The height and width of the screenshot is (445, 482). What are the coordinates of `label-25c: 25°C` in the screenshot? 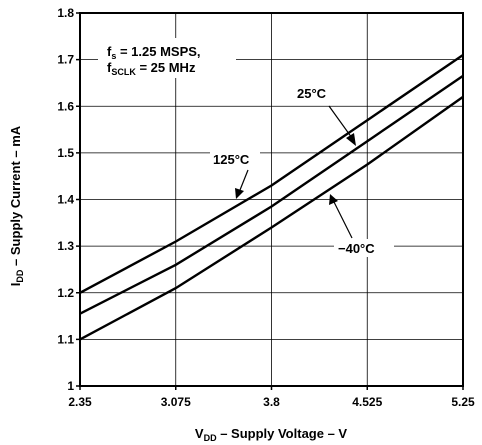 It's located at (325, 115).